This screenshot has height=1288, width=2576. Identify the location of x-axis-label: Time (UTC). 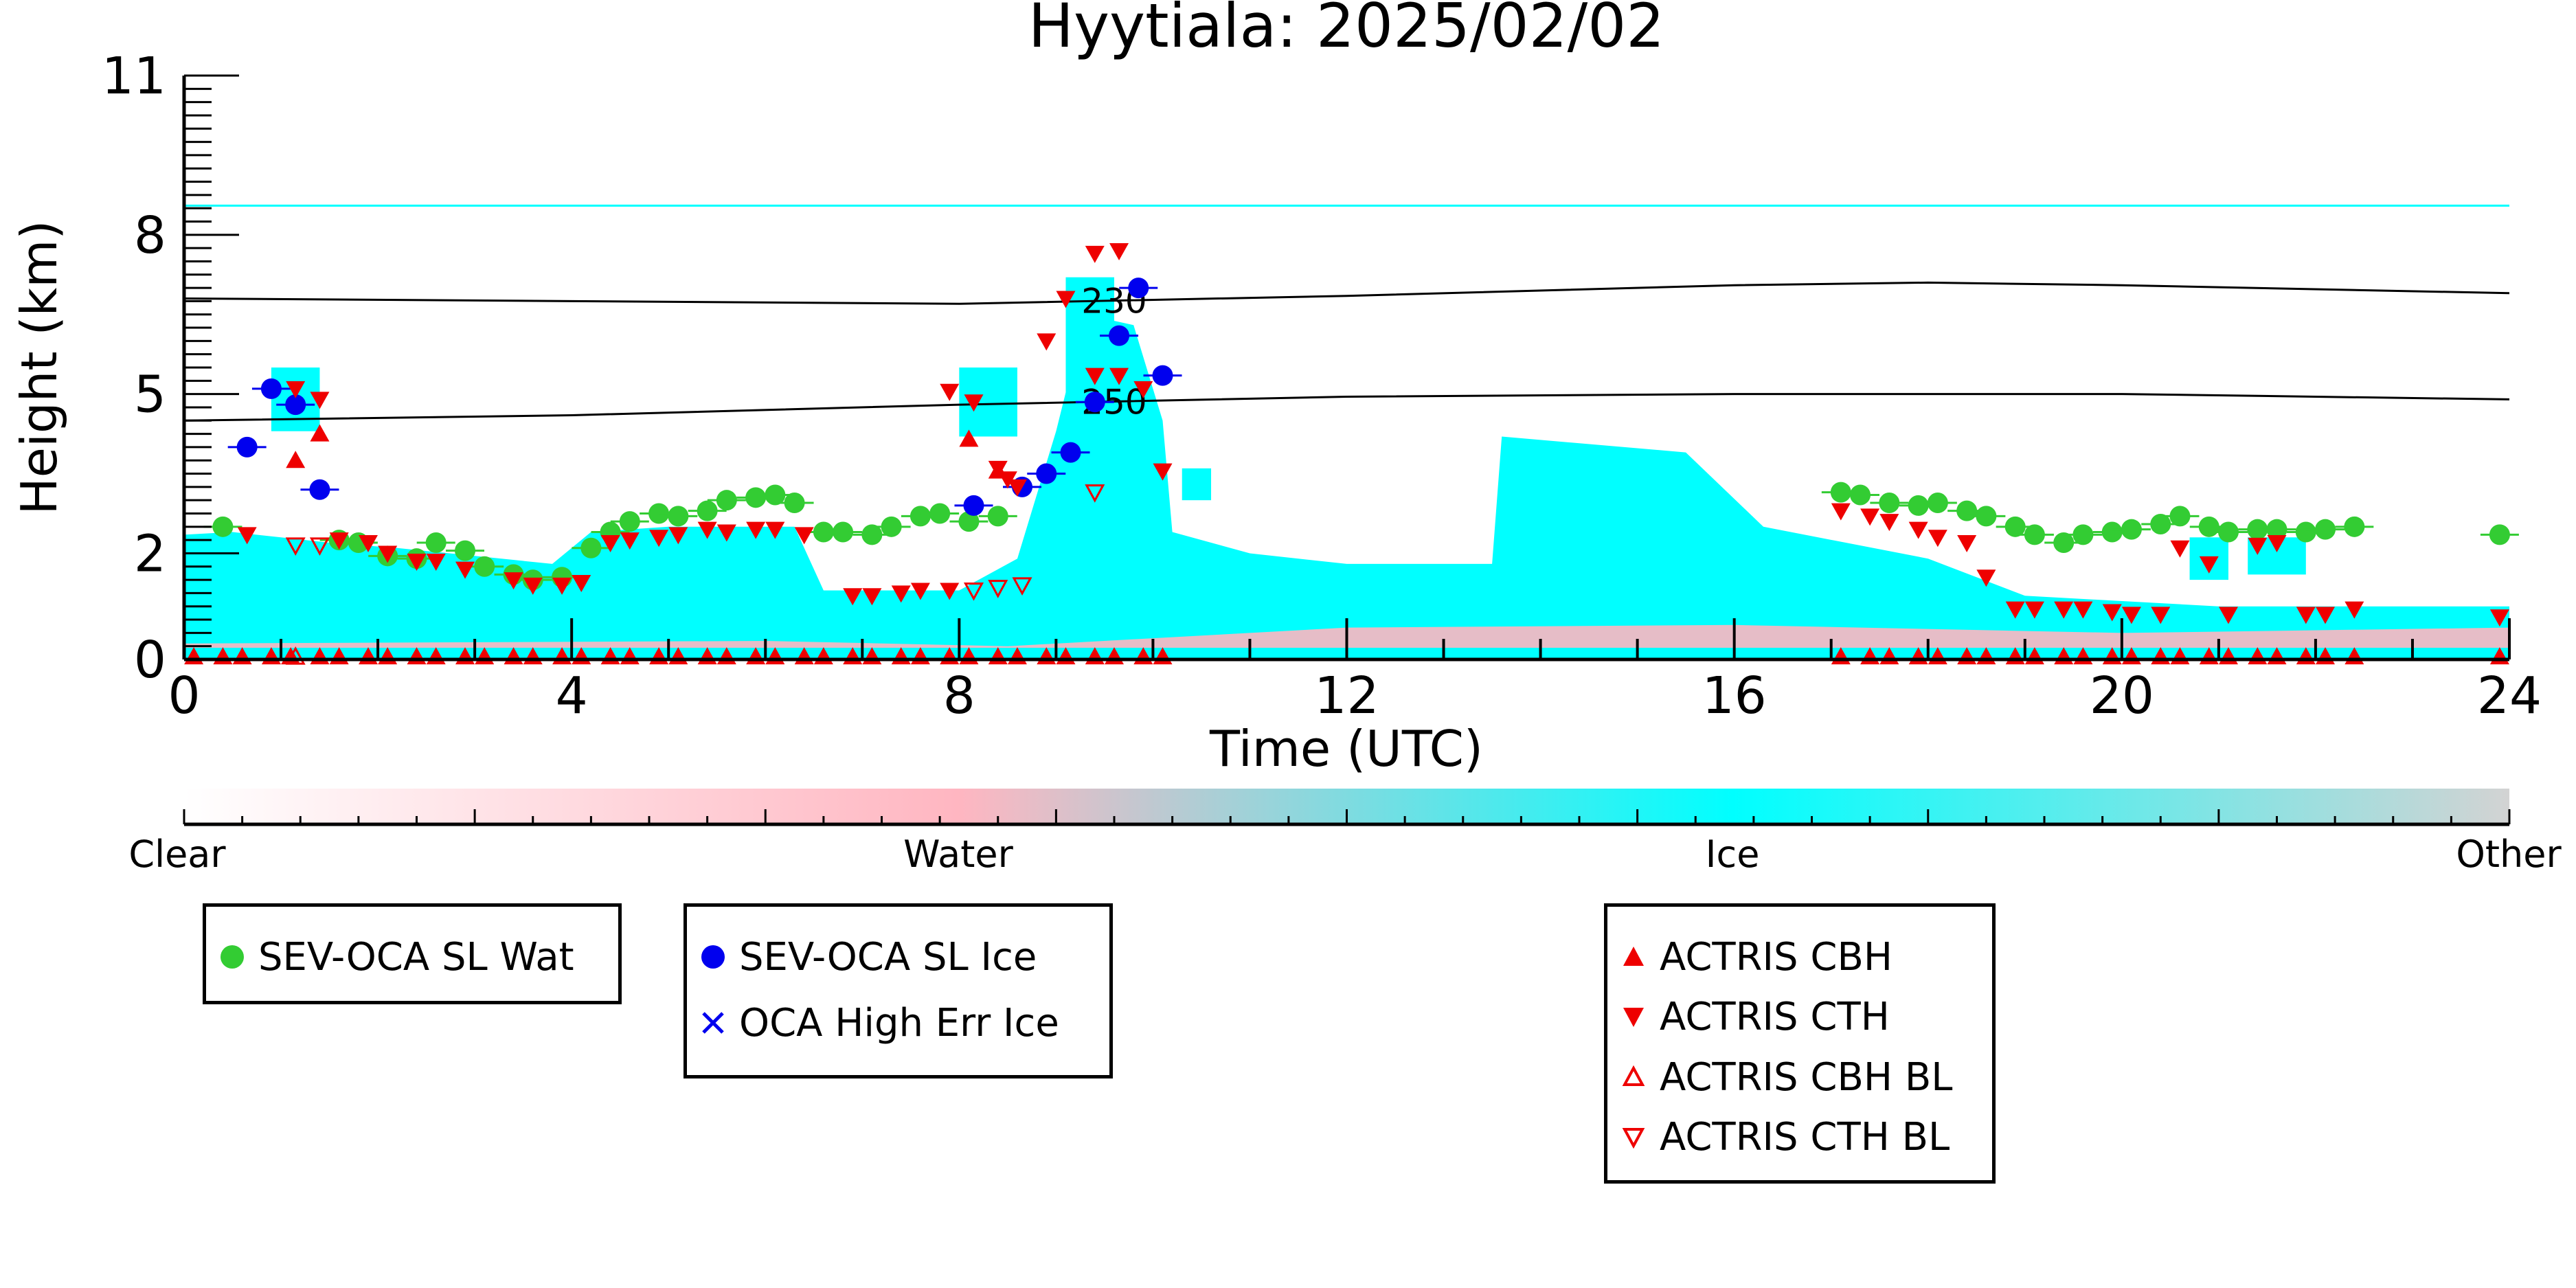
(1346, 749).